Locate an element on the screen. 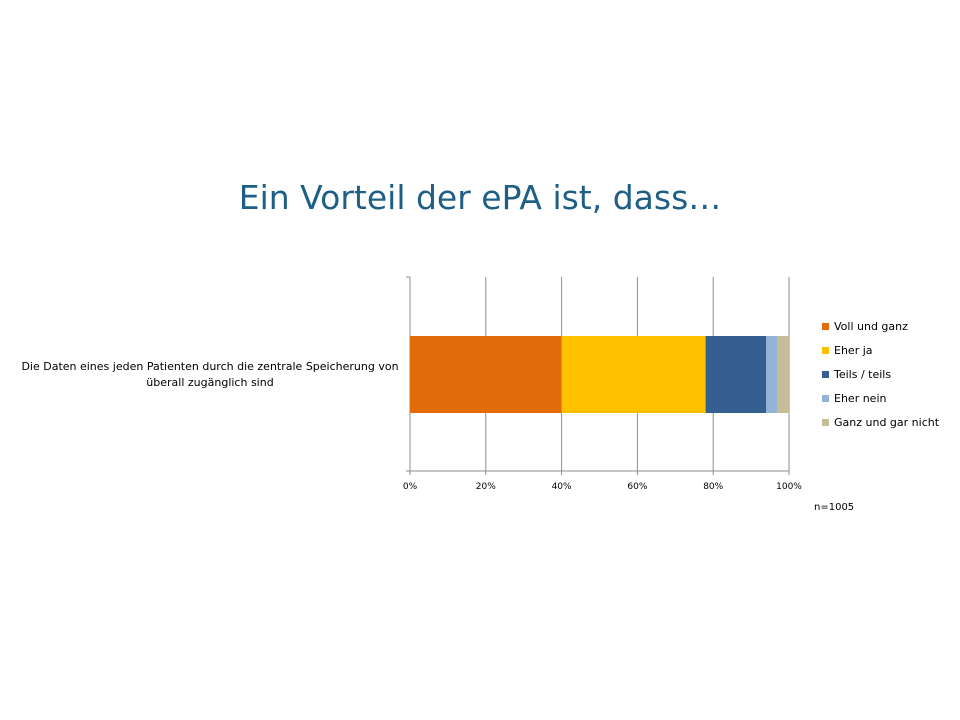 The height and width of the screenshot is (720, 960). x-tick-label: 40% is located at coordinates (562, 487).